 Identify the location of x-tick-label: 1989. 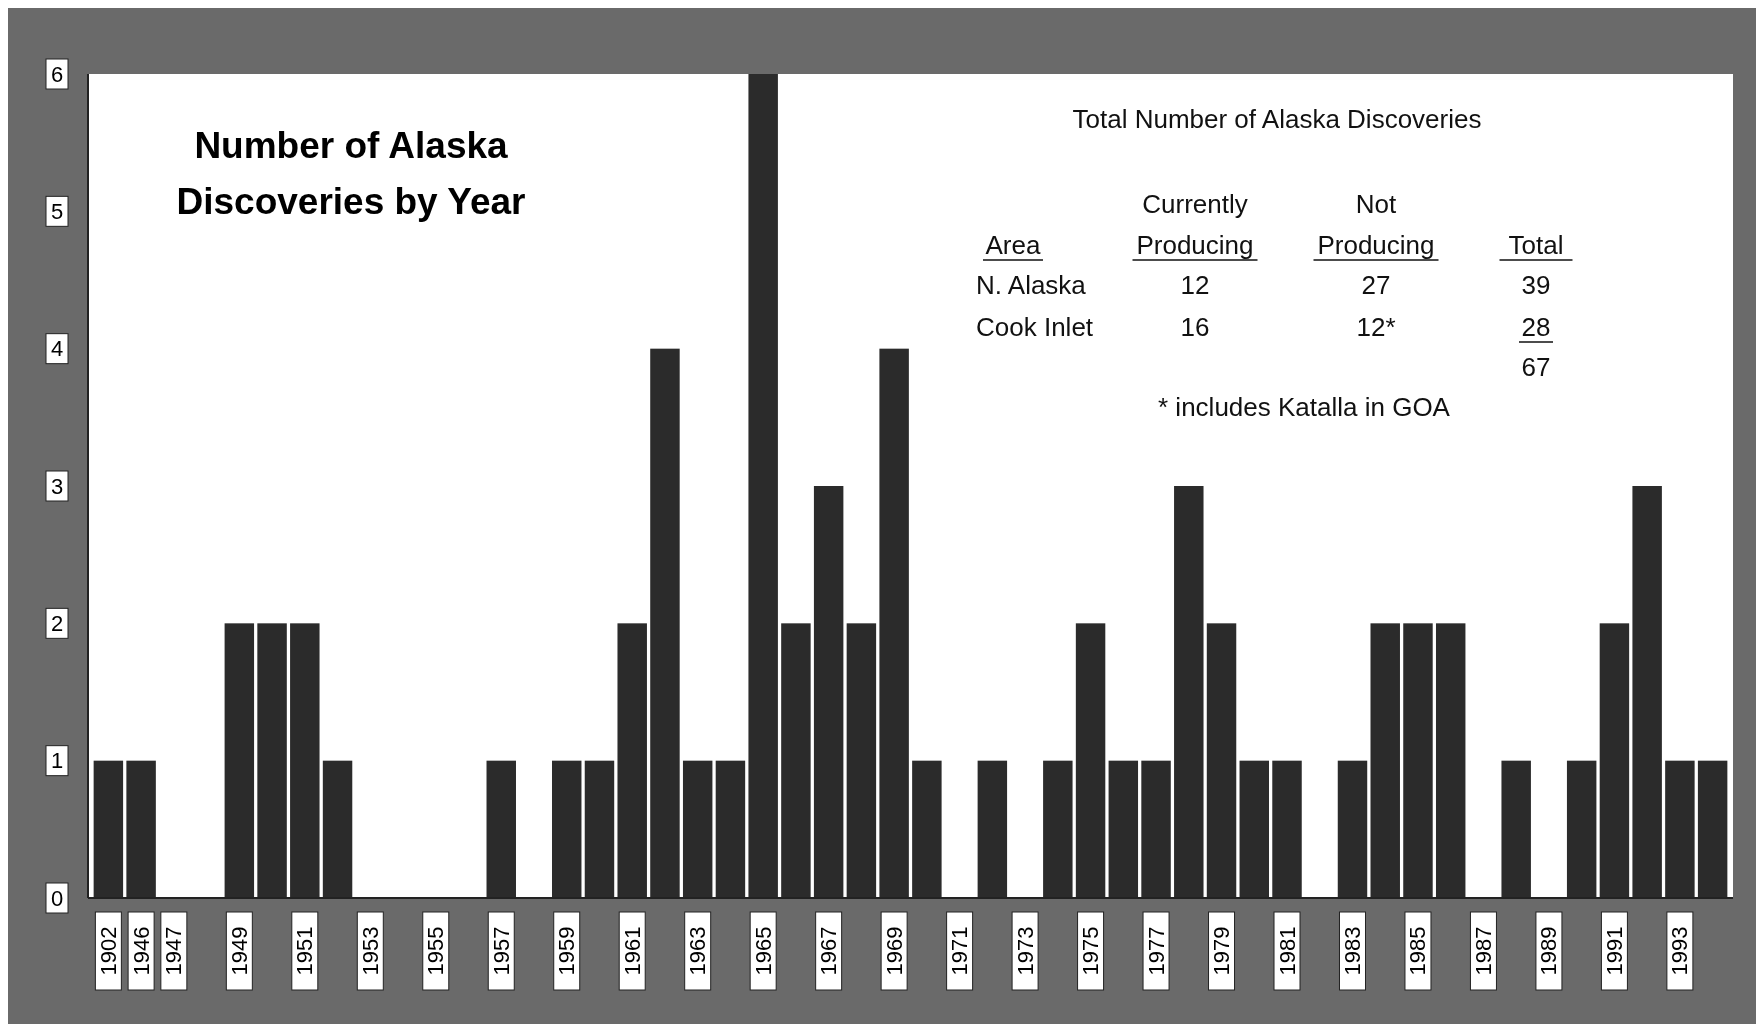
(1549, 951).